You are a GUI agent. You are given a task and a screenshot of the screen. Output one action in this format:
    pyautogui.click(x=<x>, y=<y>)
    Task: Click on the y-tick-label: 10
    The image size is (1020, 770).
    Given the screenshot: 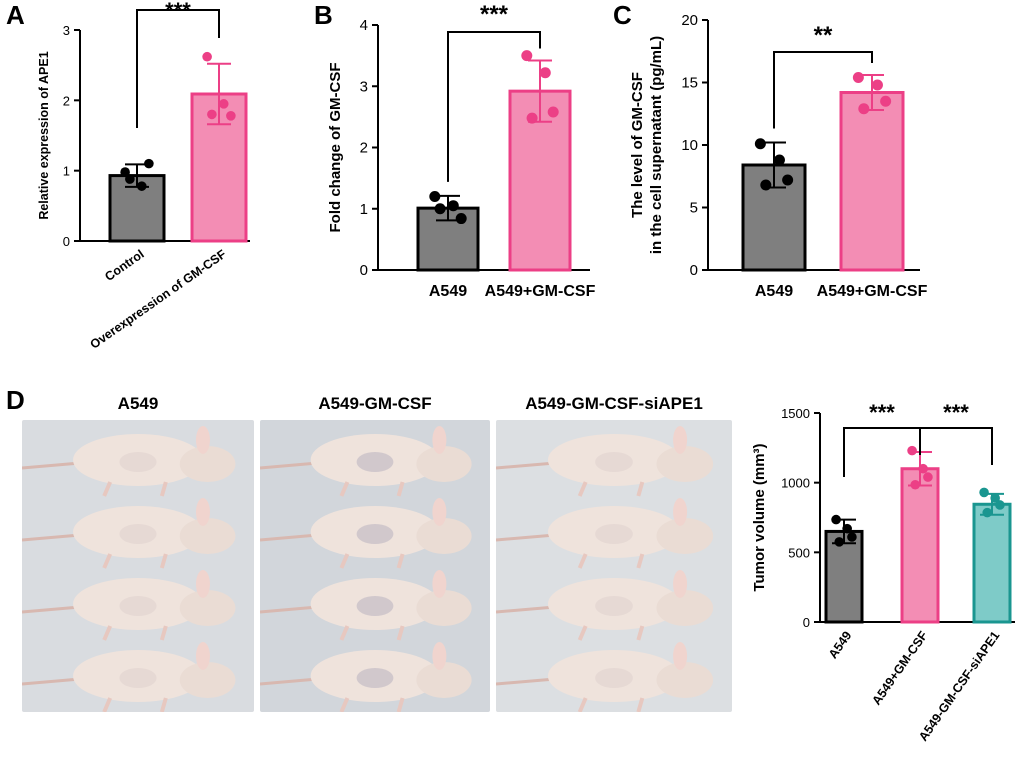 What is the action you would take?
    pyautogui.click(x=689, y=145)
    